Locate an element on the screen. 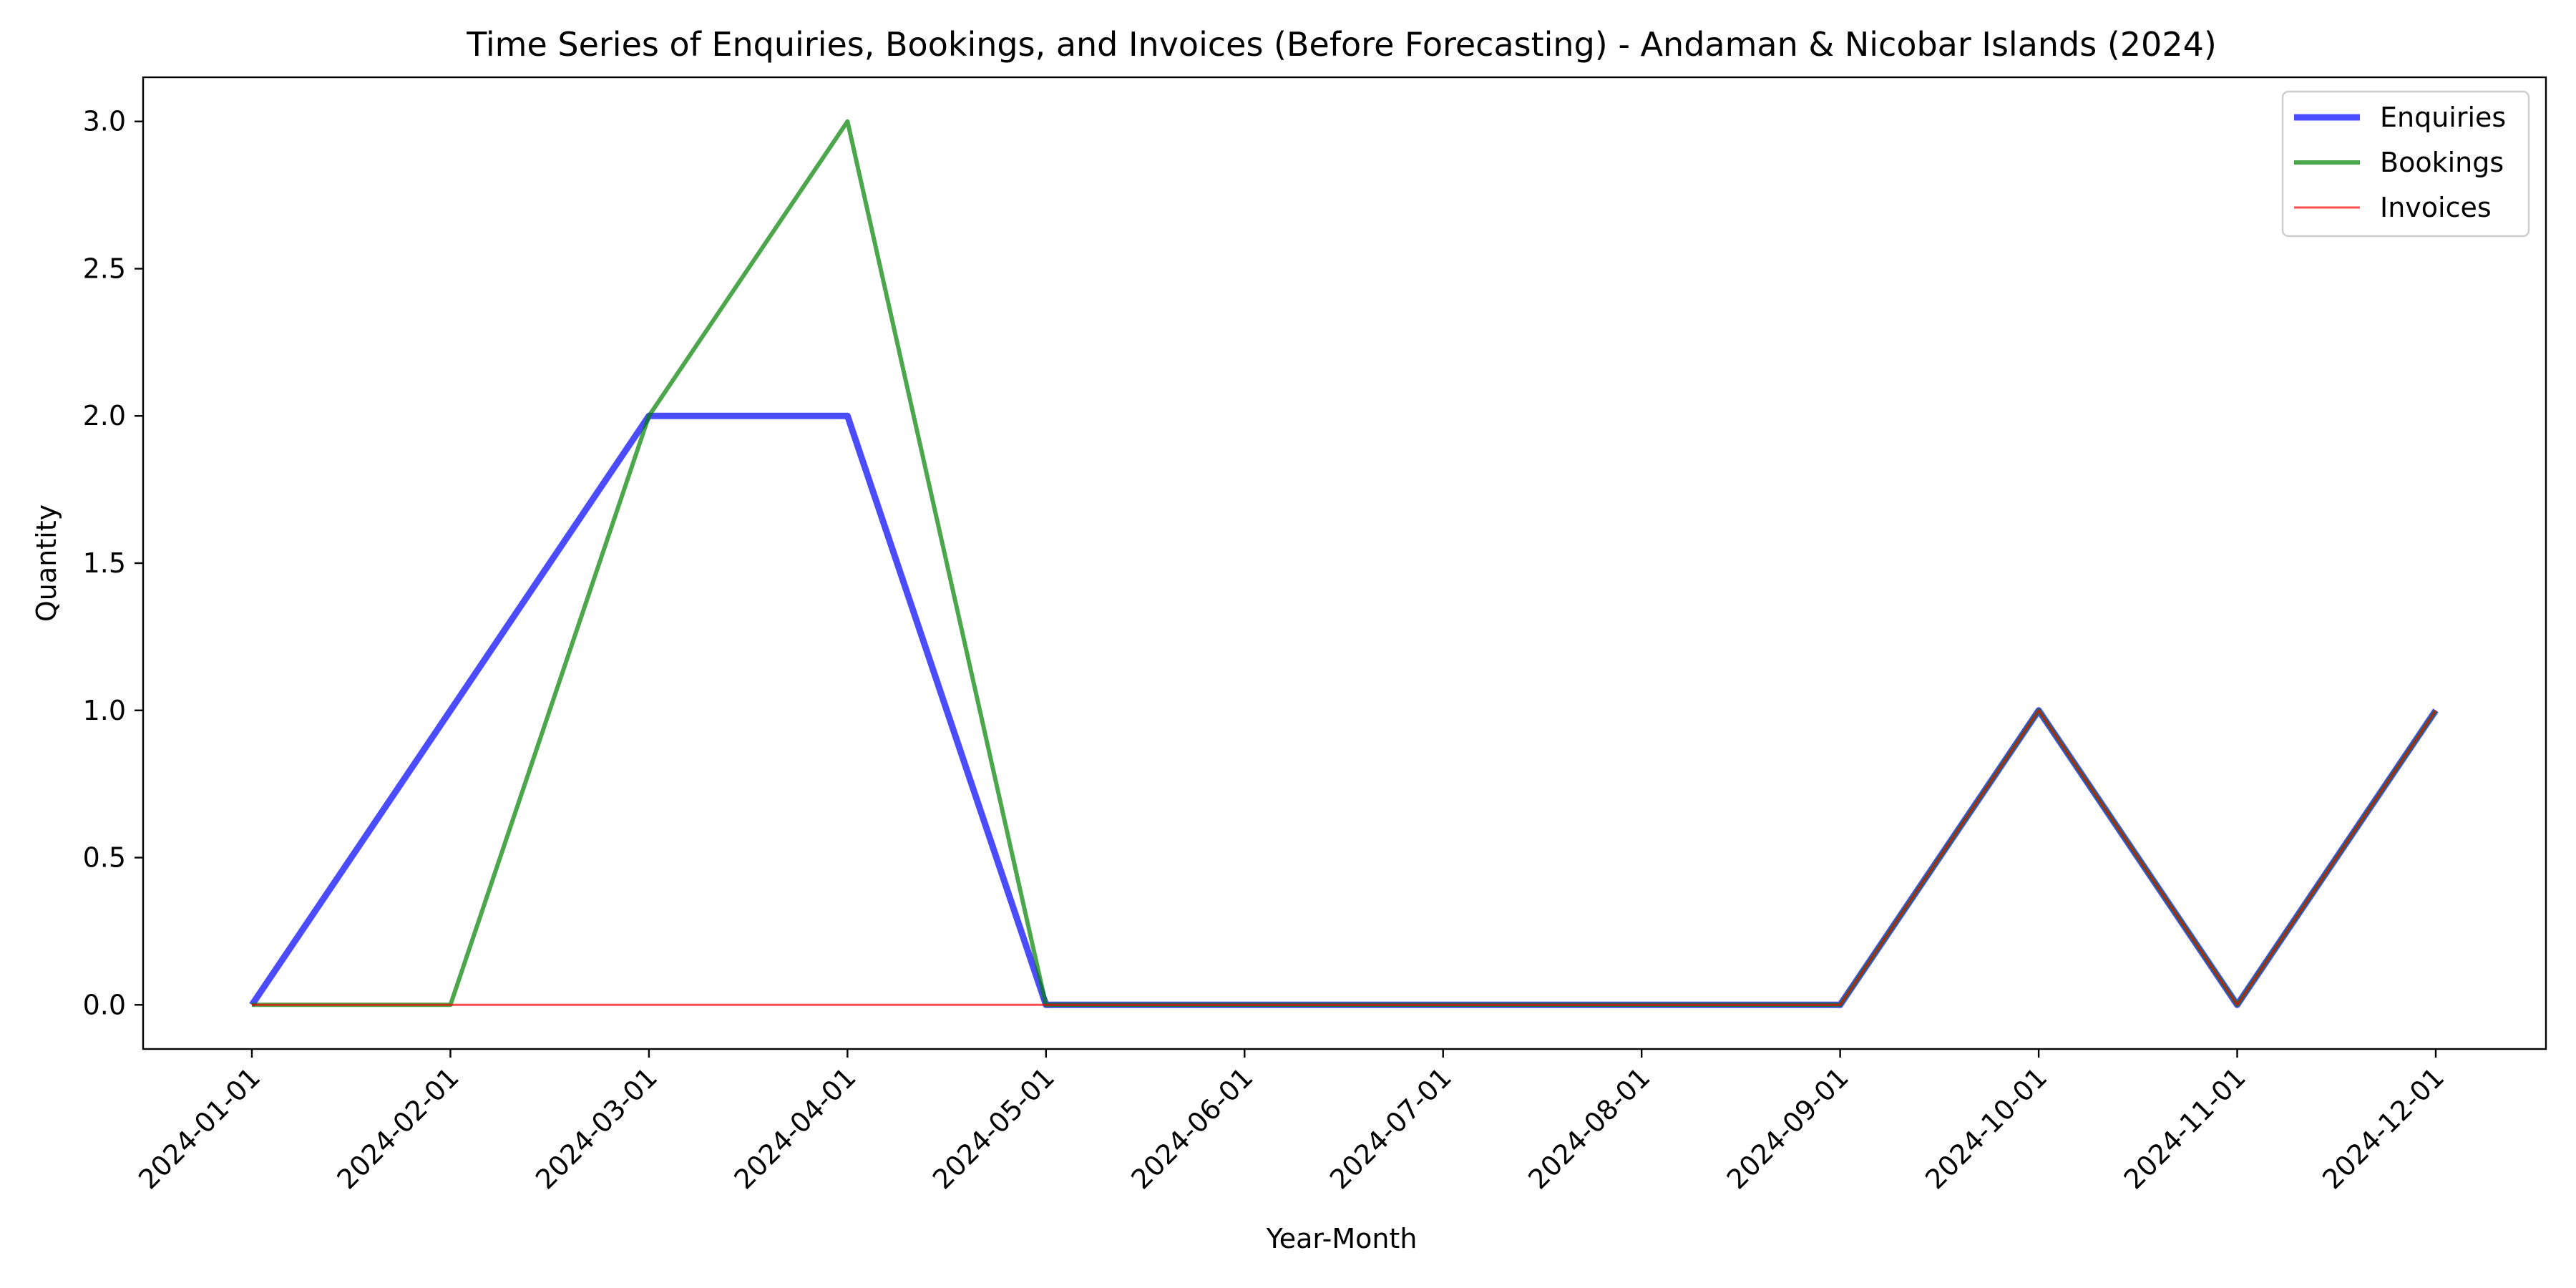  y-tick-label: 1.5 is located at coordinates (104, 563).